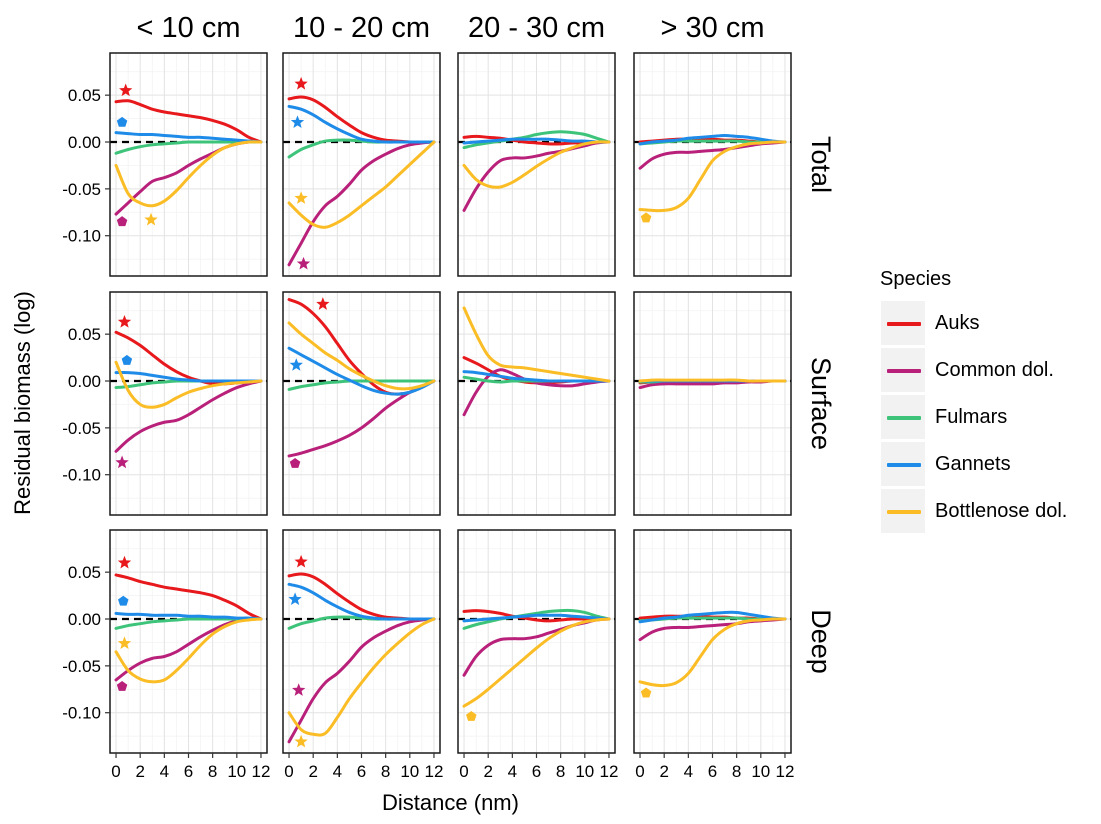 The height and width of the screenshot is (824, 1101). What do you see at coordinates (994, 370) in the screenshot?
I see `legend-label-common-dol: Common dol.` at bounding box center [994, 370].